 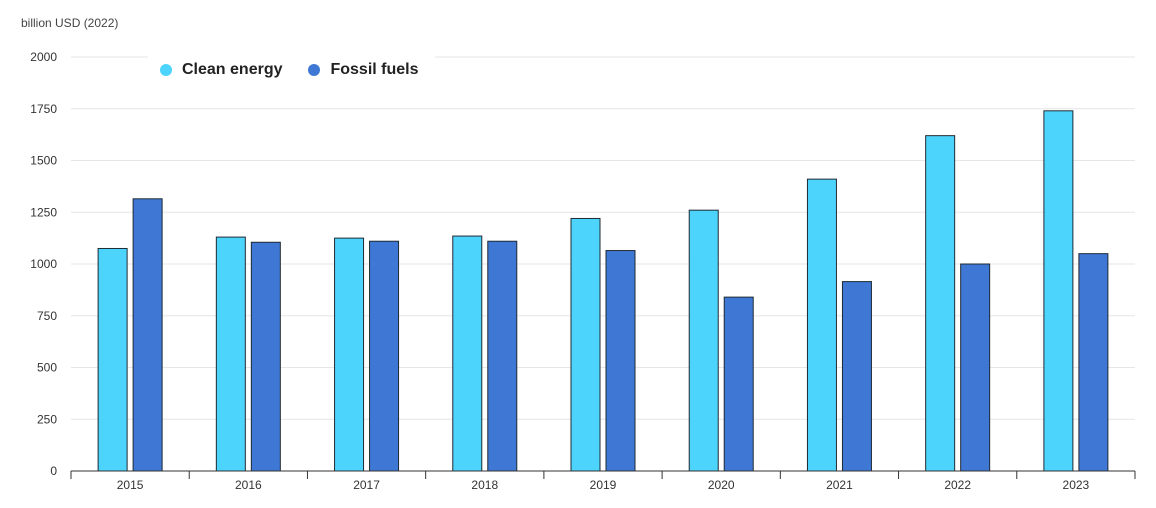 What do you see at coordinates (620, 361) in the screenshot?
I see `bar-fossil-fuels-2019` at bounding box center [620, 361].